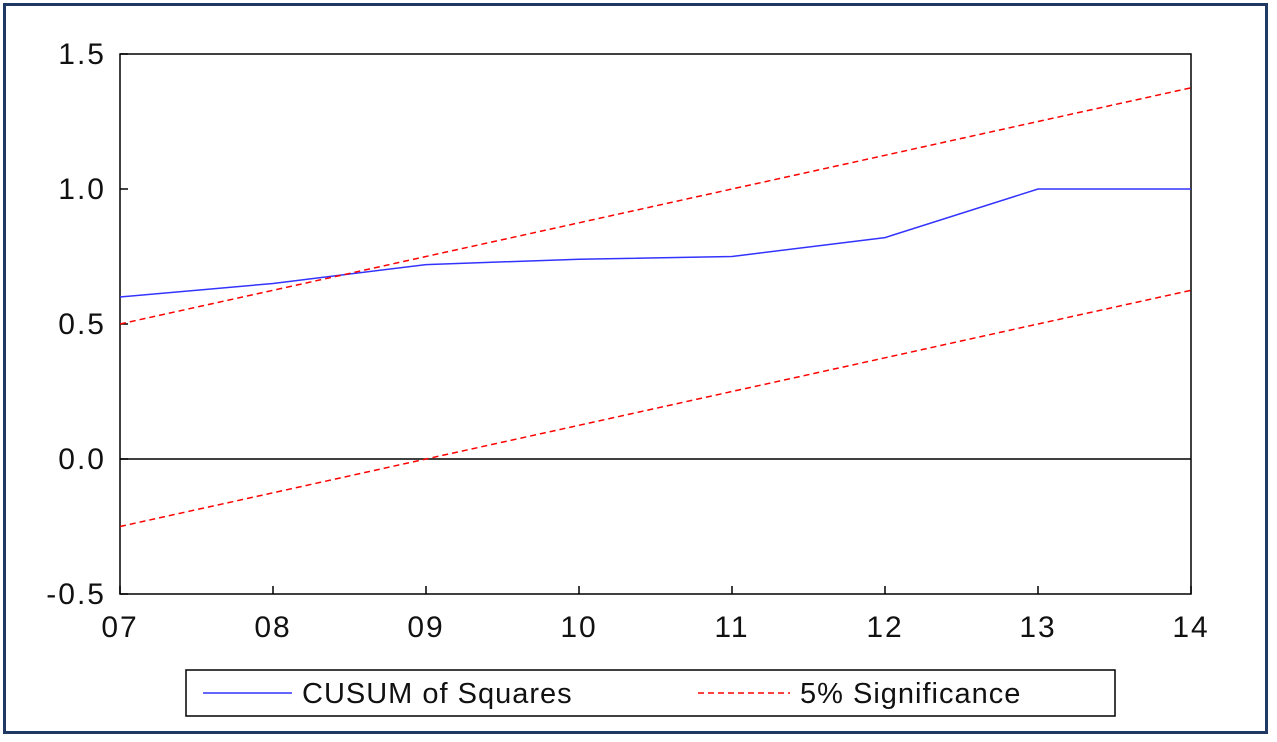 Image resolution: width=1277 pixels, height=742 pixels. What do you see at coordinates (76, 594) in the screenshot?
I see `y-tick-label: -0.5` at bounding box center [76, 594].